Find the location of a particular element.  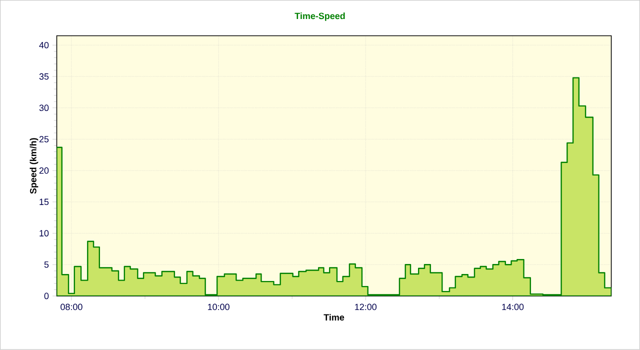

x-tick-label: 12:00 is located at coordinates (366, 307).